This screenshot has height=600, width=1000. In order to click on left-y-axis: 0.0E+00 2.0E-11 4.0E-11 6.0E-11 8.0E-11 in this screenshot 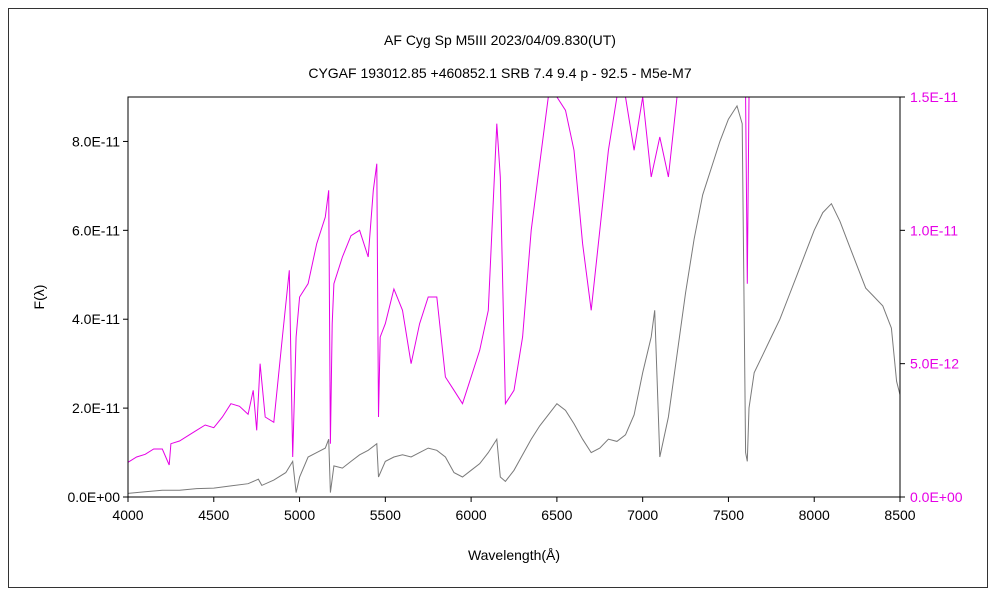, I will do `click(97, 319)`.